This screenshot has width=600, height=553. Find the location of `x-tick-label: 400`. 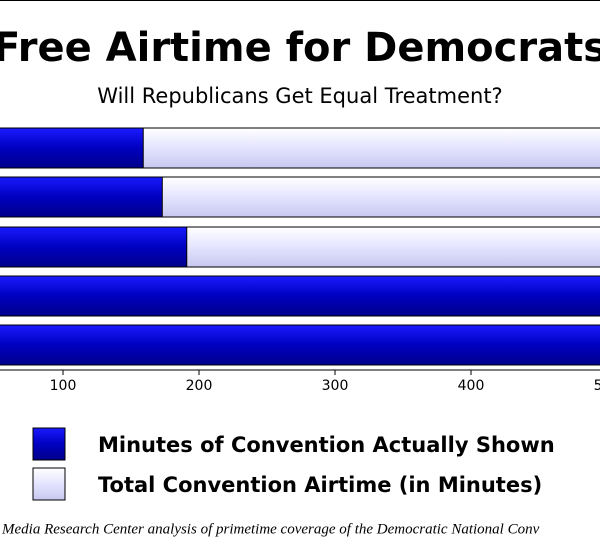

x-tick-label: 400 is located at coordinates (471, 386).